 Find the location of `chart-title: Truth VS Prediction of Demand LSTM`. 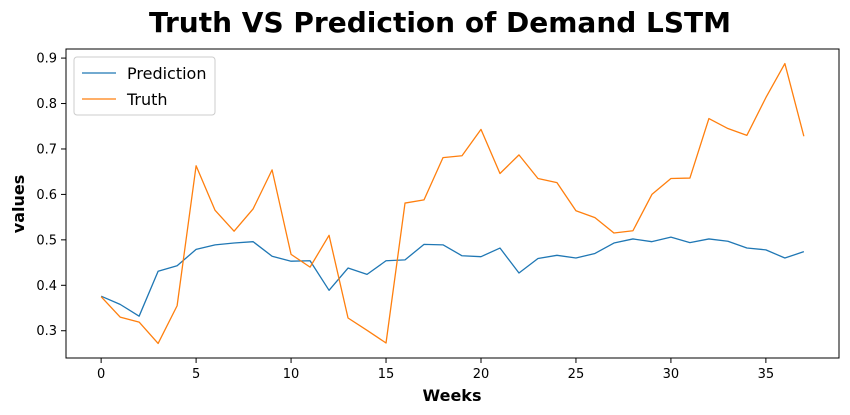

chart-title: Truth VS Prediction of Demand LSTM is located at coordinates (440, 22).